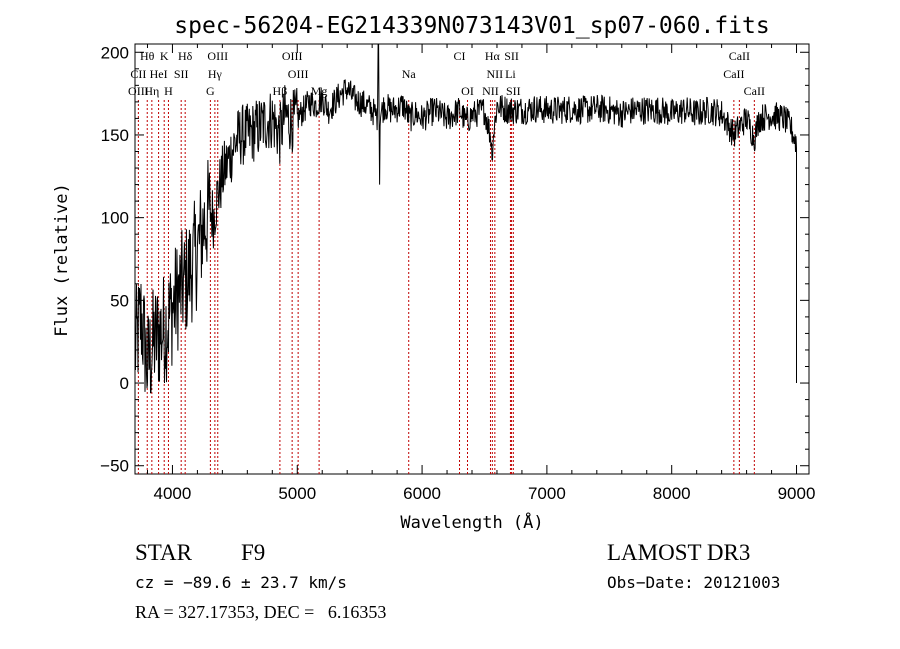 The image size is (900, 649). Describe the element at coordinates (164, 56) in the screenshot. I see `spectral-line-label: K` at that location.